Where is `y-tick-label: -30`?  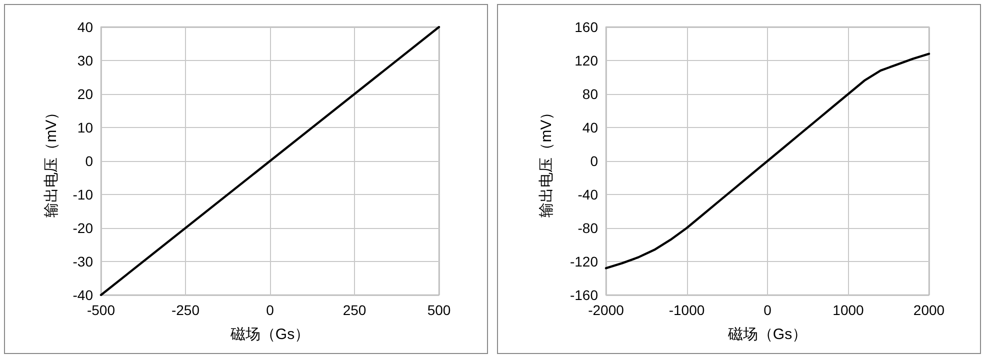 y-tick-label: -30 is located at coordinates (83, 262).